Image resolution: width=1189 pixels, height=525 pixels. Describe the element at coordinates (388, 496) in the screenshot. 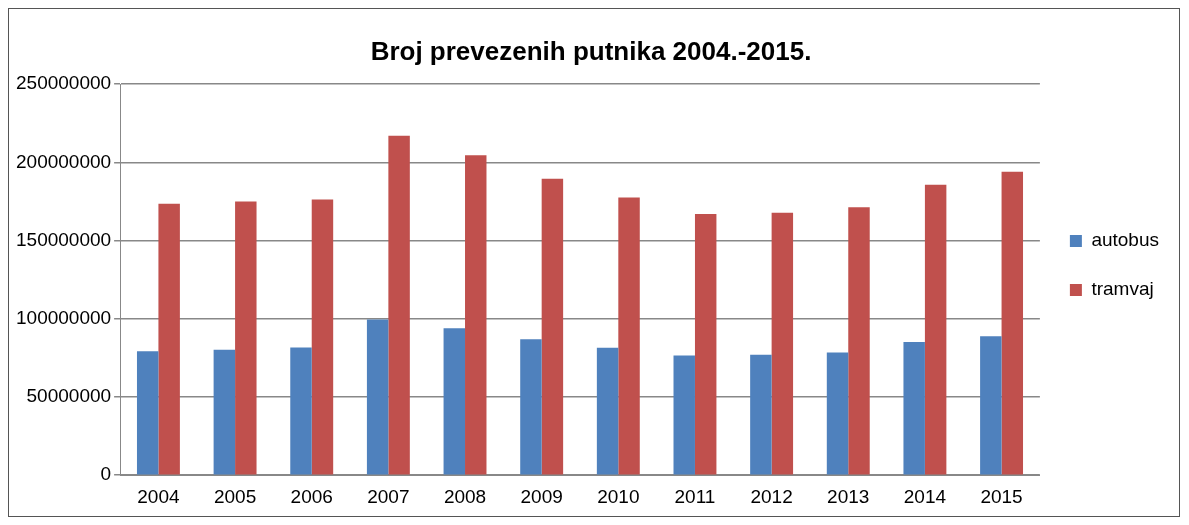

I see `x-tick-label: 2007` at that location.